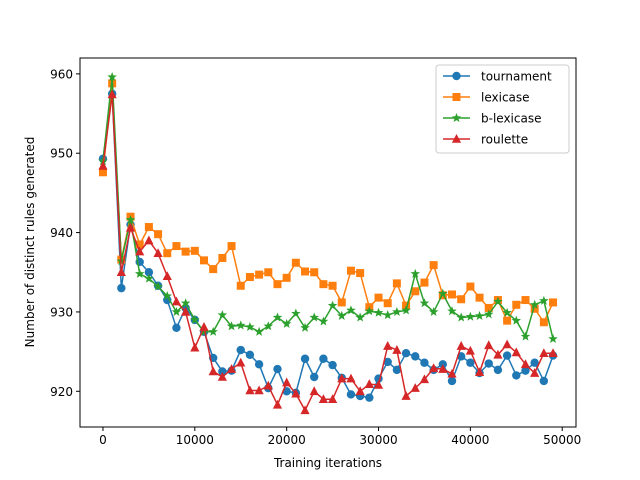 The height and width of the screenshot is (480, 640). Describe the element at coordinates (562, 440) in the screenshot. I see `x-tick-label: 50000` at that location.